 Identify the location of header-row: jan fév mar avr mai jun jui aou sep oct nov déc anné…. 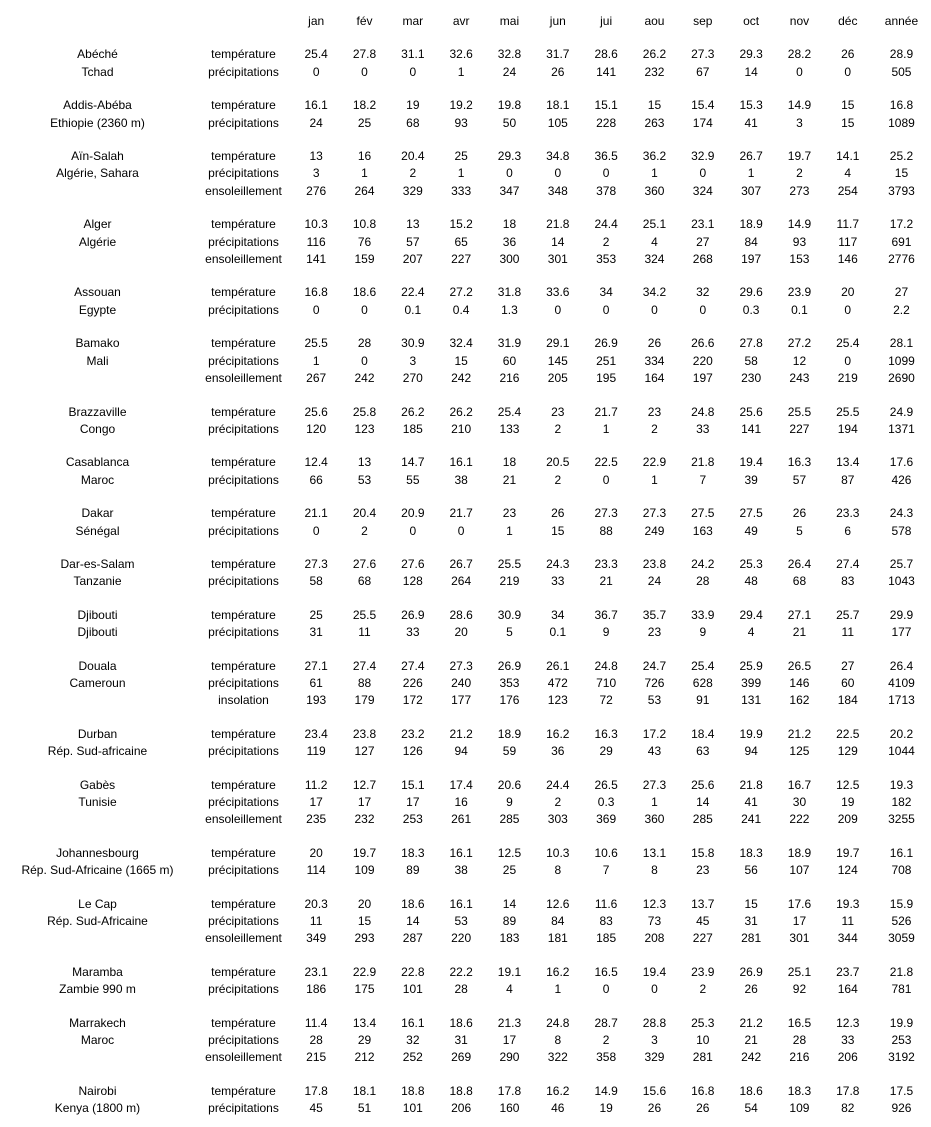
(465, 21).